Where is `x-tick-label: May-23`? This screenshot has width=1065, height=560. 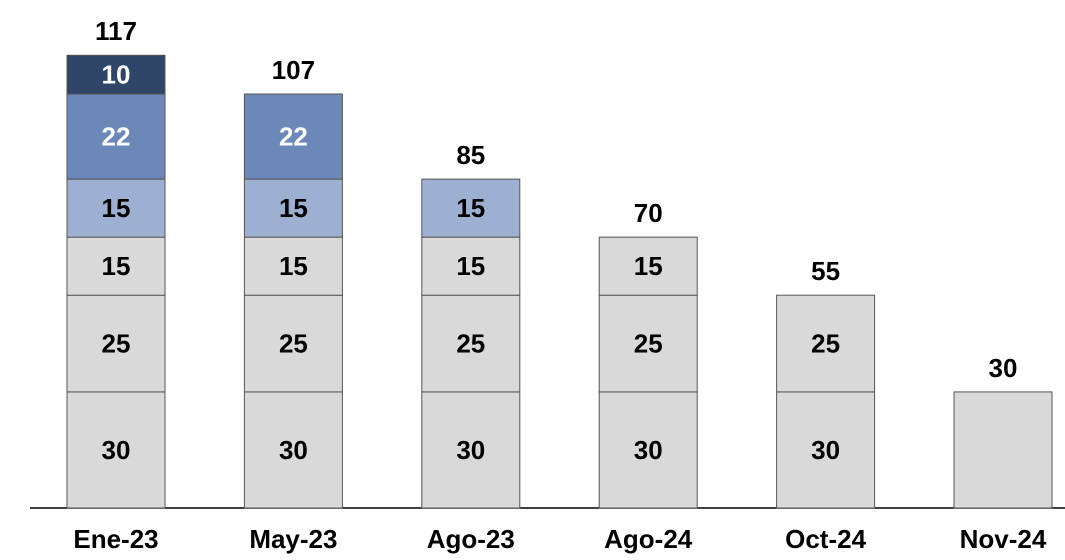
x-tick-label: May-23 is located at coordinates (293, 539).